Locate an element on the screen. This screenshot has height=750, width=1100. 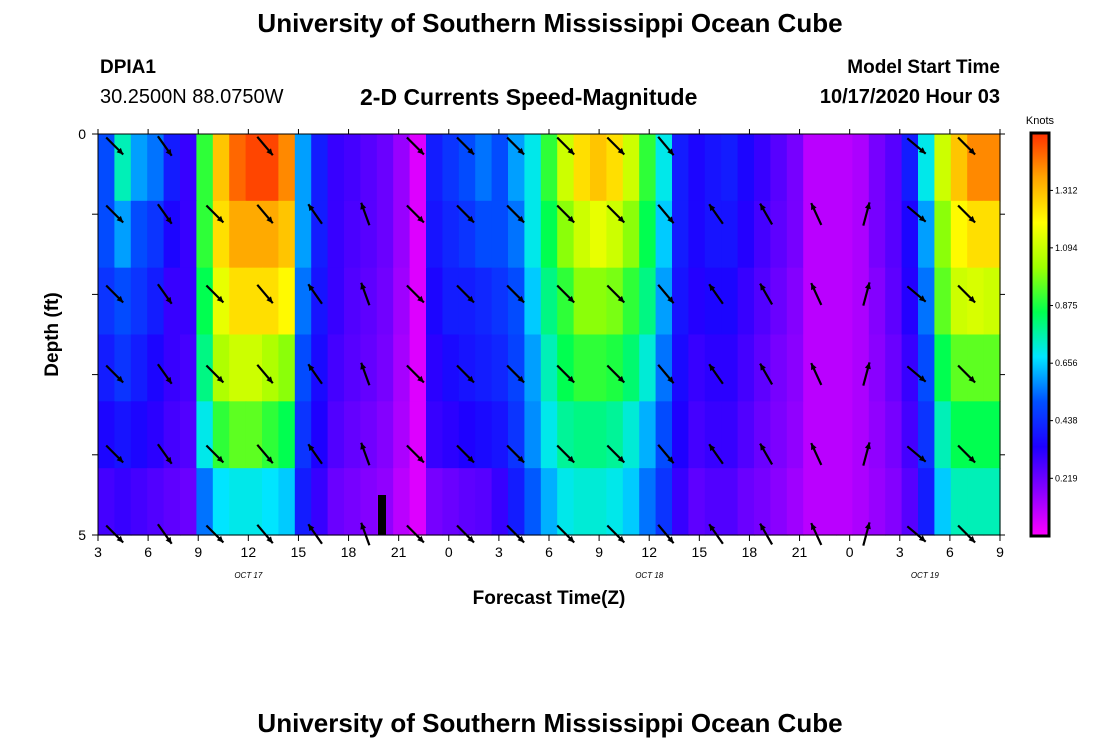
x-tick-label: 15 is located at coordinates (299, 552).